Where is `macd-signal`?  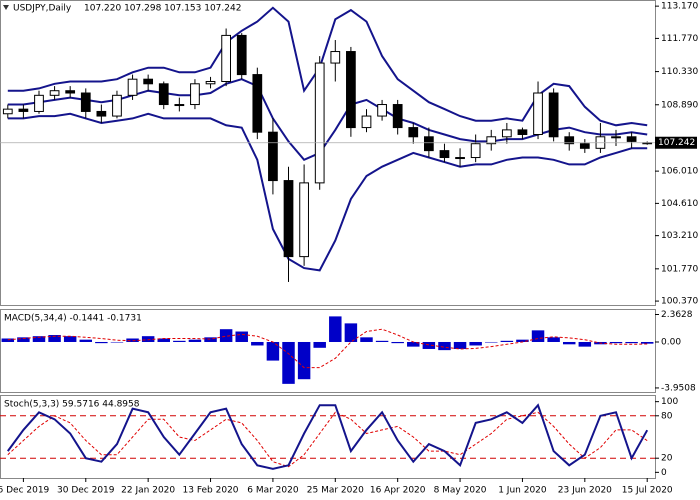
macd-signal is located at coordinates (327, 348).